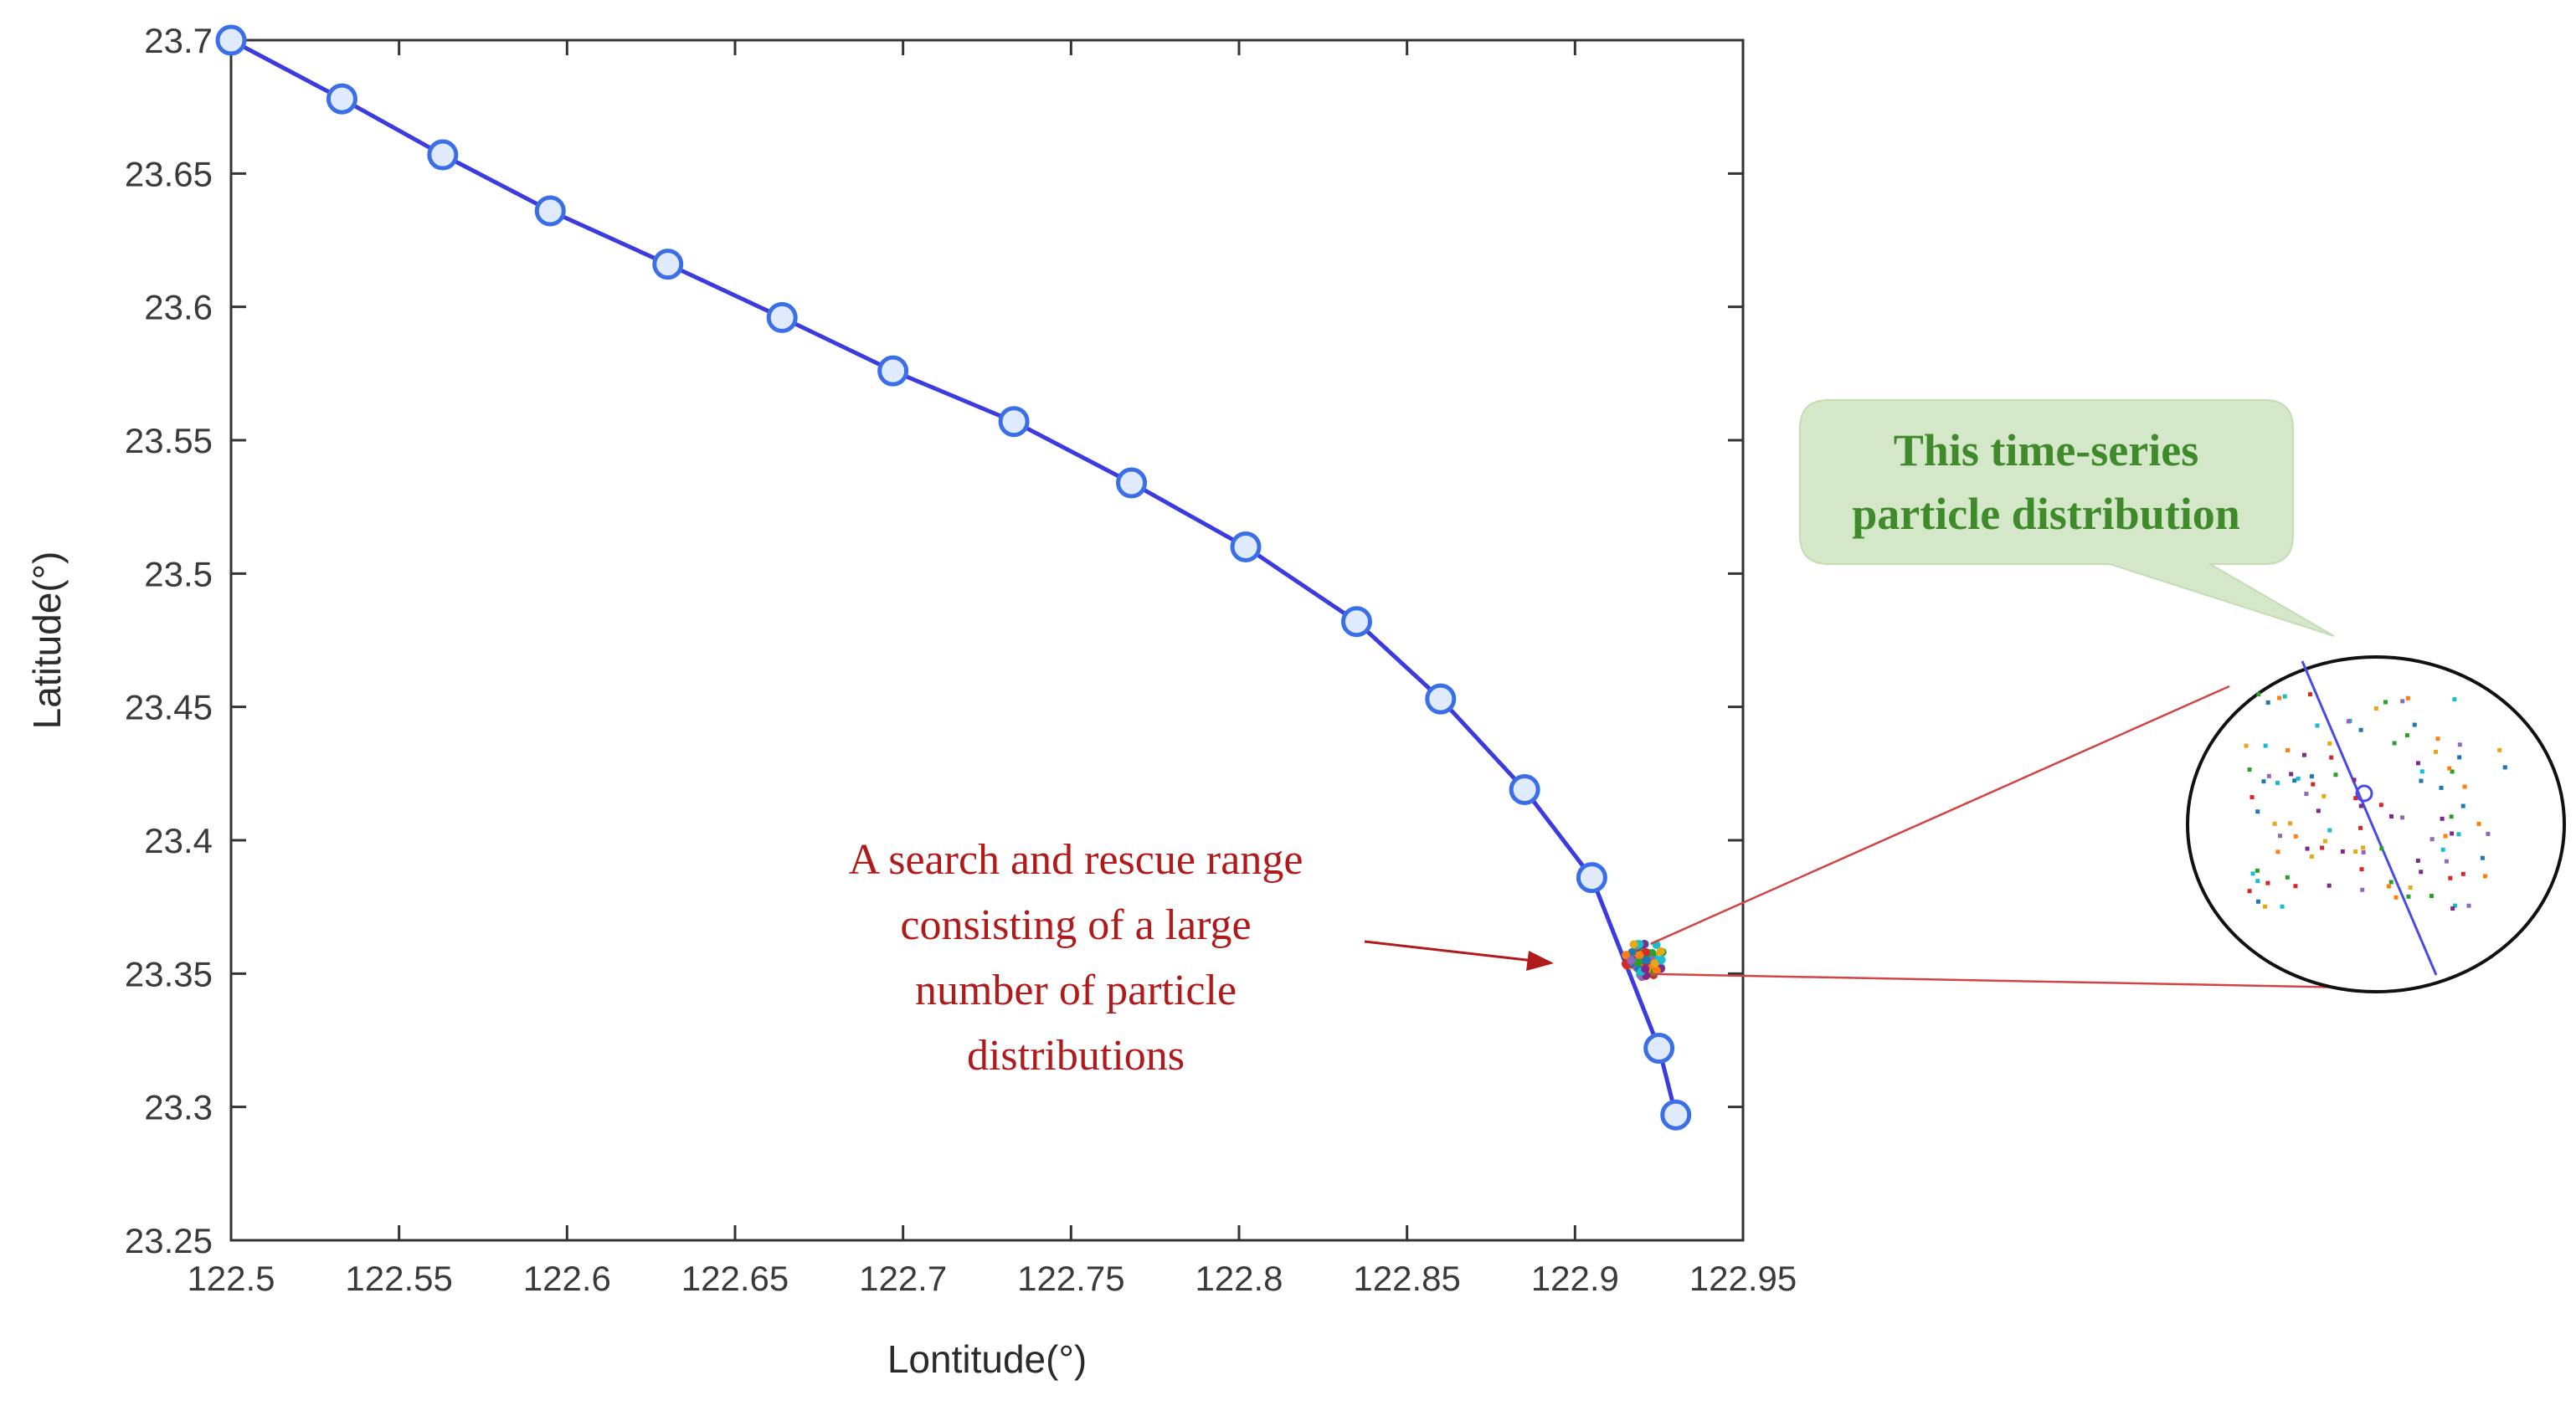 The image size is (2576, 1406). What do you see at coordinates (2369, 818) in the screenshot?
I see `zoom-track-line` at bounding box center [2369, 818].